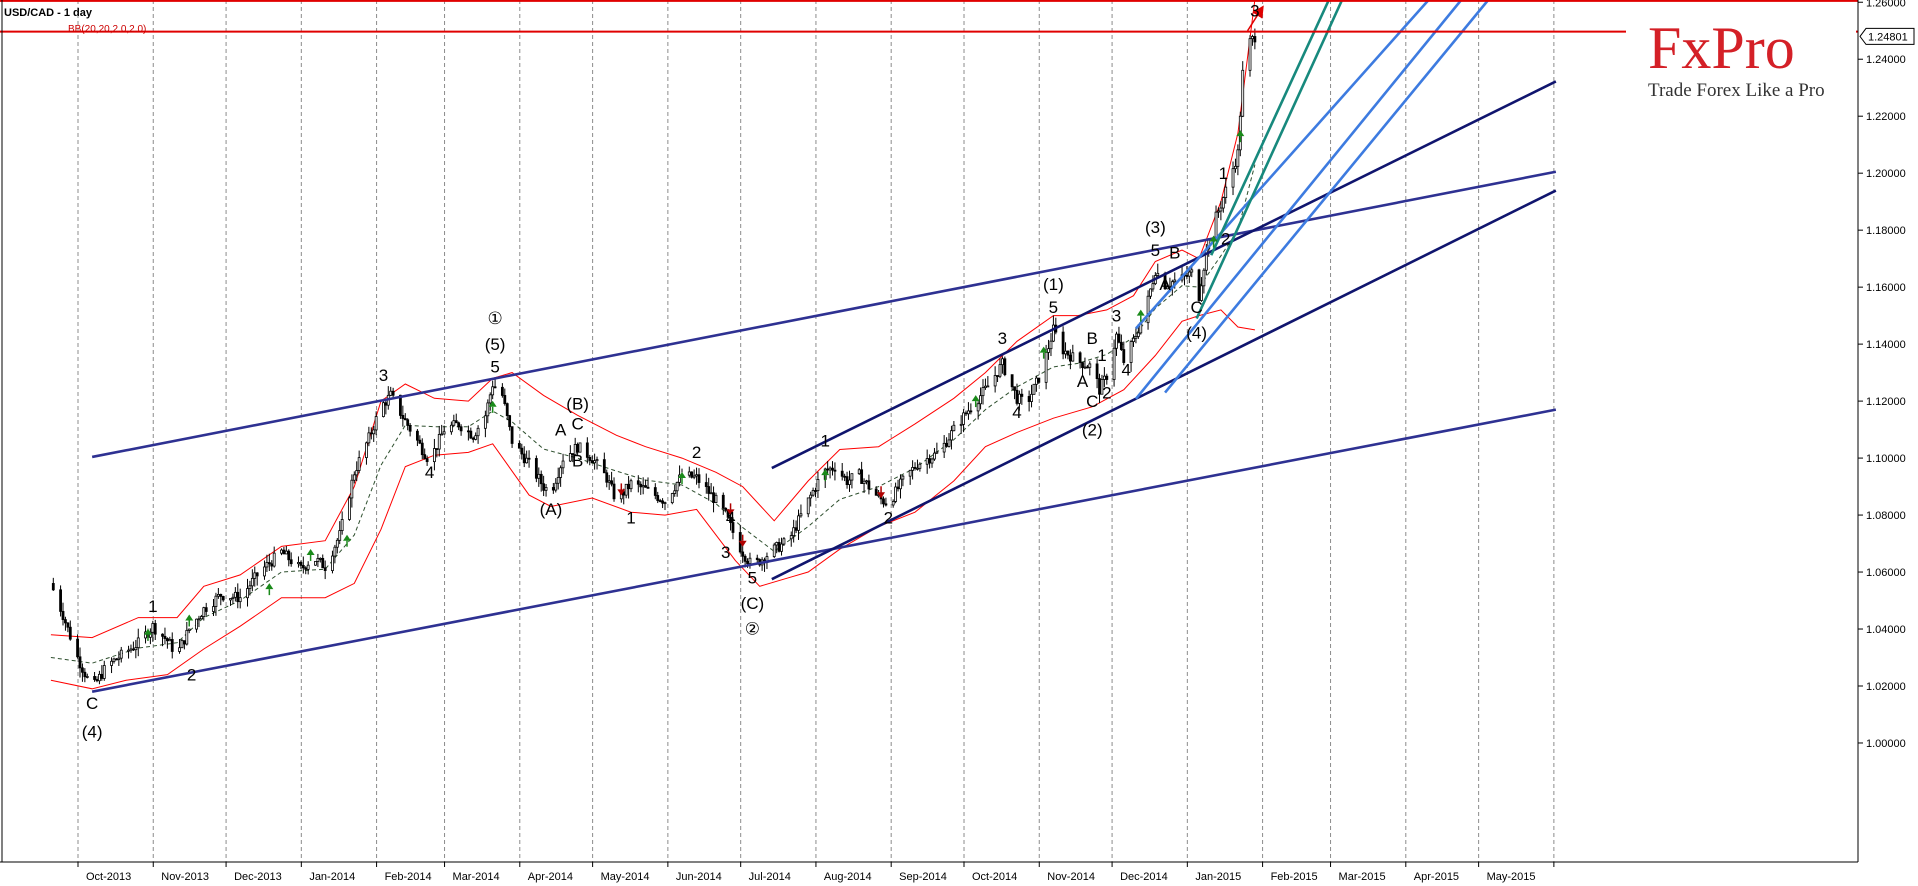 Image resolution: width=1918 pixels, height=886 pixels. What do you see at coordinates (1886, 402) in the screenshot?
I see `y-tick-label: 1.12000` at bounding box center [1886, 402].